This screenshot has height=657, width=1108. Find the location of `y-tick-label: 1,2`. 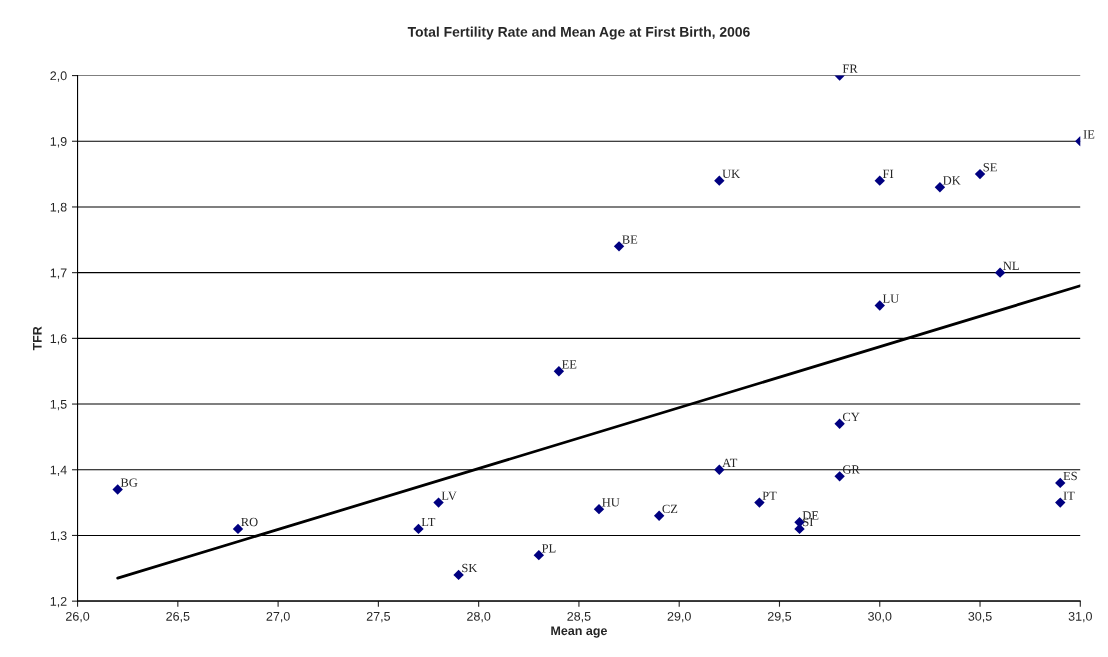

y-tick-label: 1,2 is located at coordinates (58, 602).